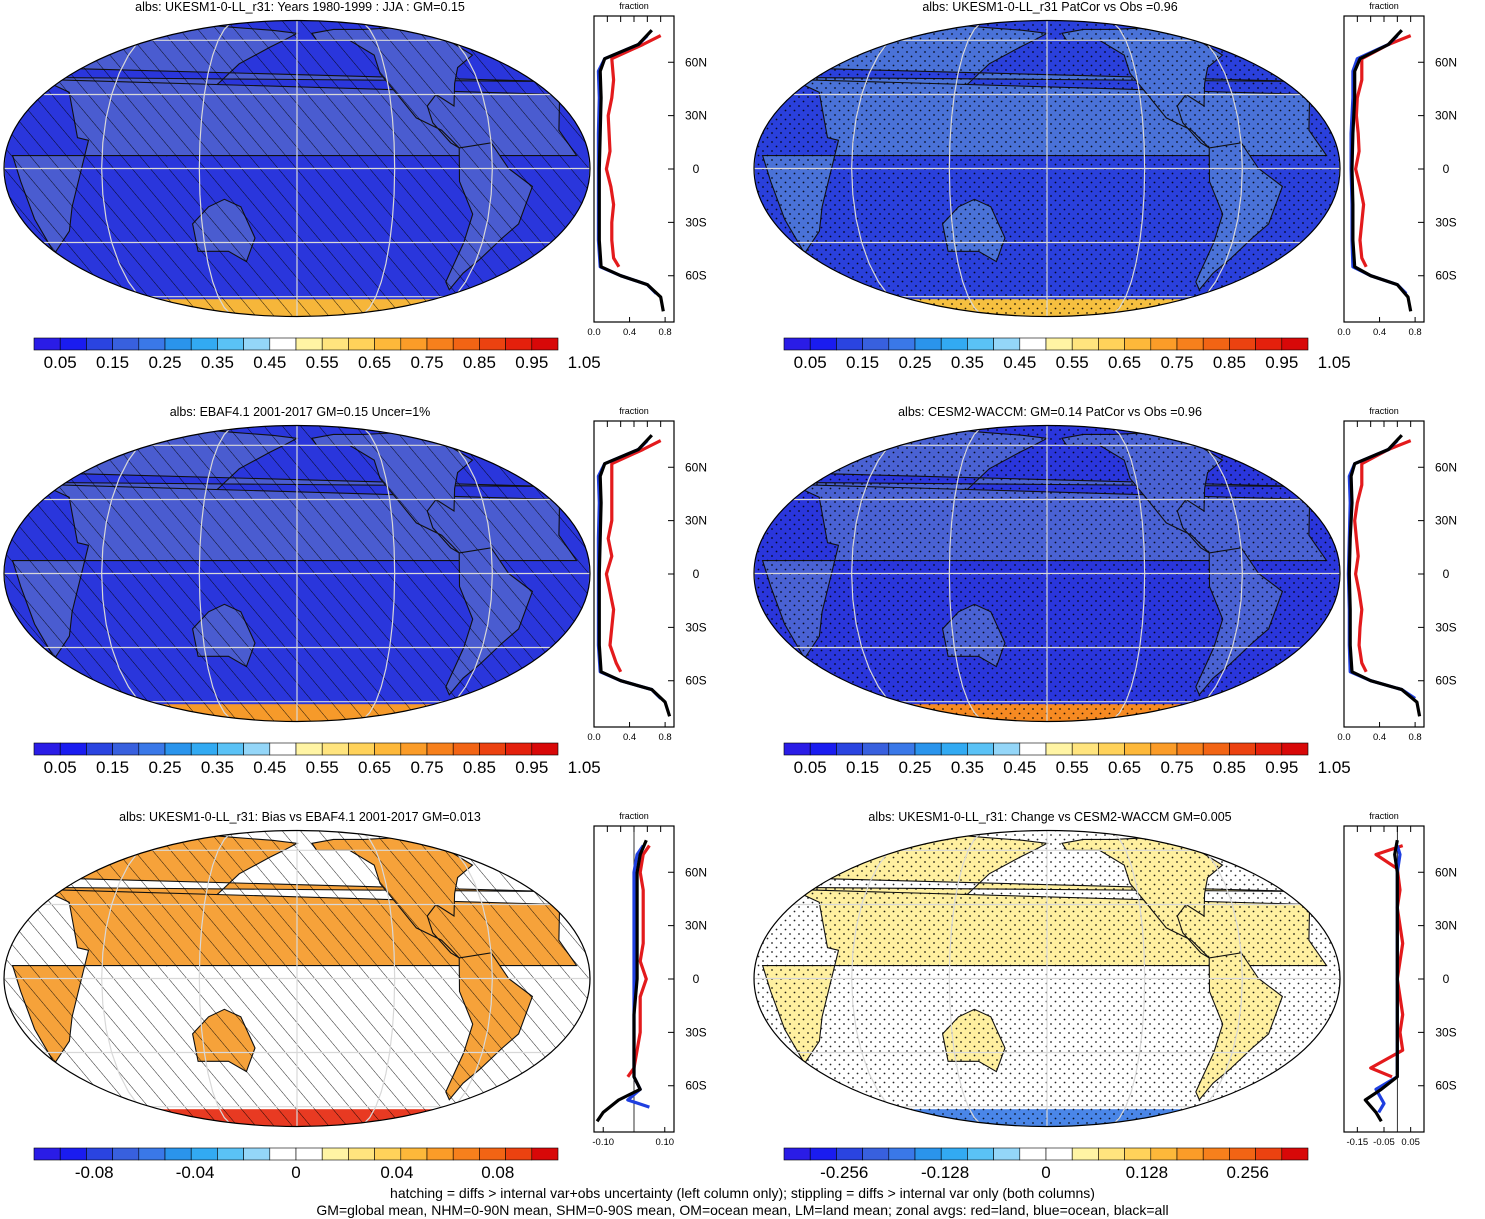 The height and width of the screenshot is (1219, 1485). Describe the element at coordinates (844, 1172) in the screenshot. I see `colorbar-label: -0.256` at that location.